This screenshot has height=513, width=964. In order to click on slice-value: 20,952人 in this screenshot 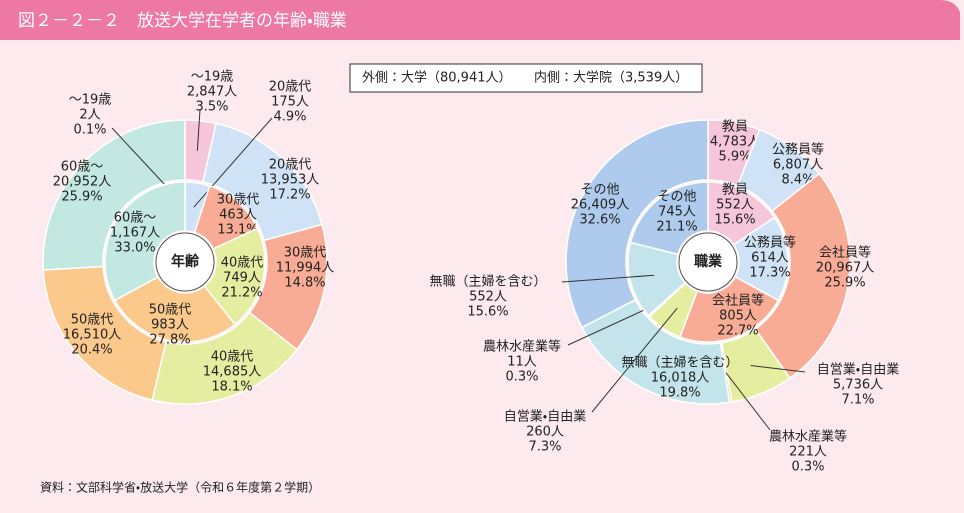, I will do `click(82, 182)`.